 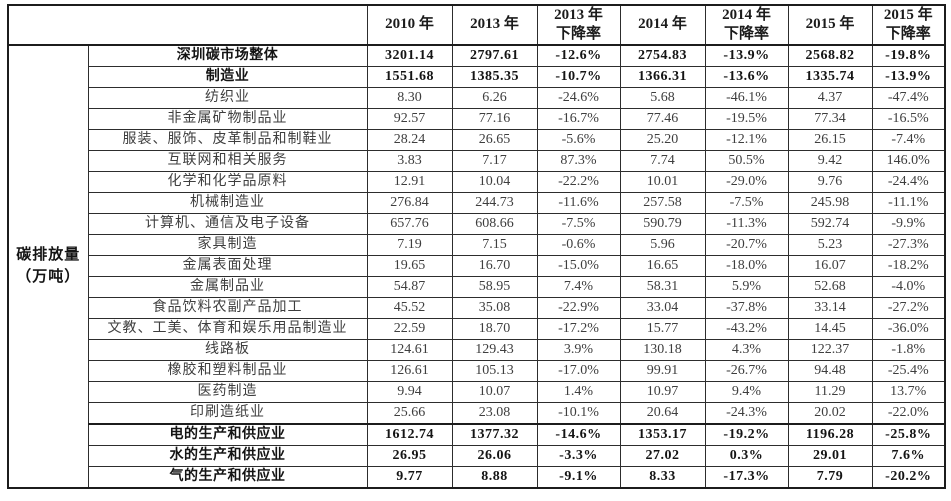 I want to click on value-cell: 2568.82, so click(x=830, y=55).